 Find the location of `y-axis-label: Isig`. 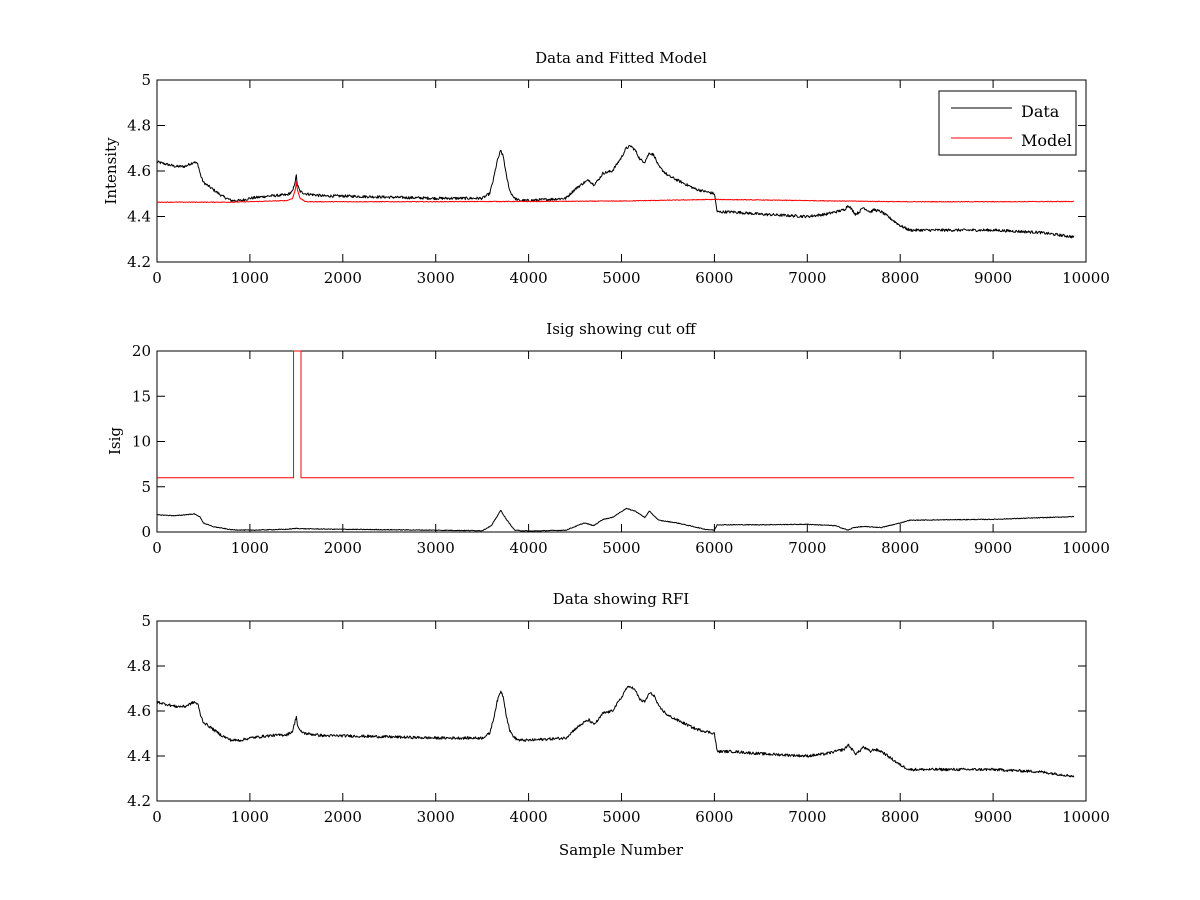

y-axis-label: Isig is located at coordinates (115, 441).